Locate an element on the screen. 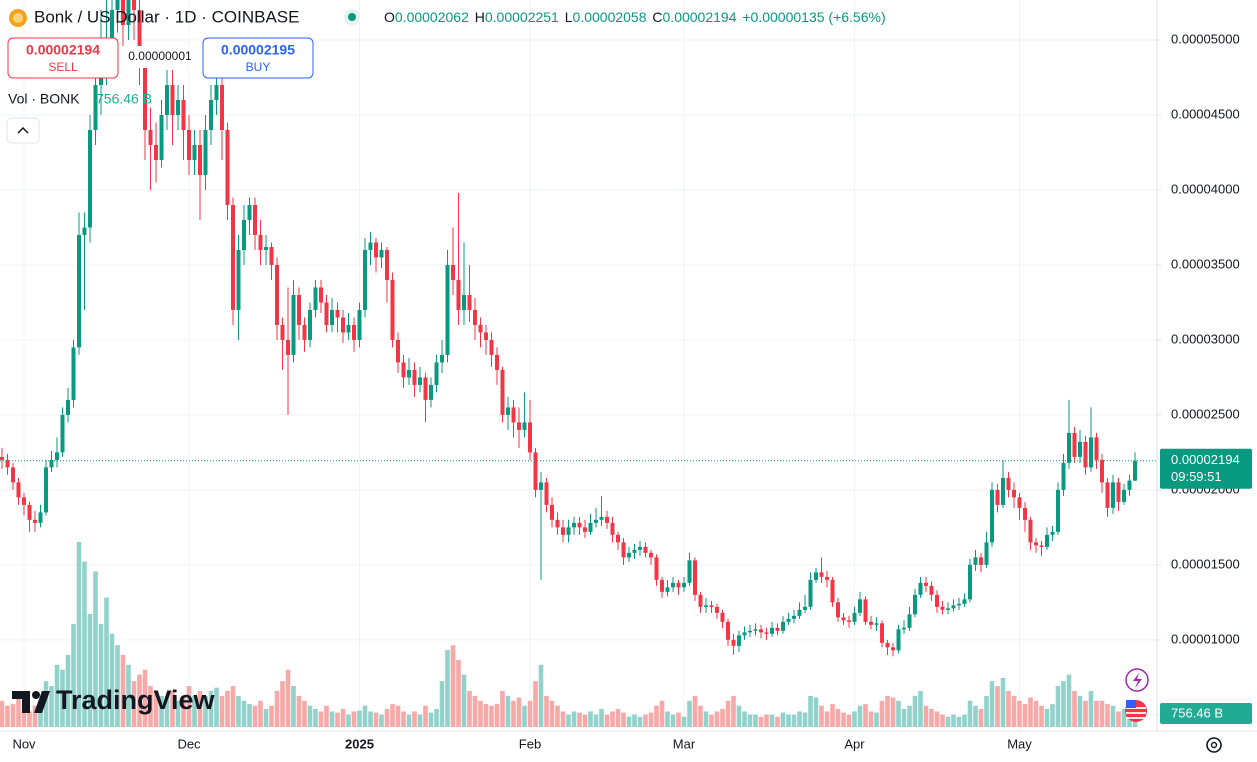  x-tick-label: May is located at coordinates (1019, 743).